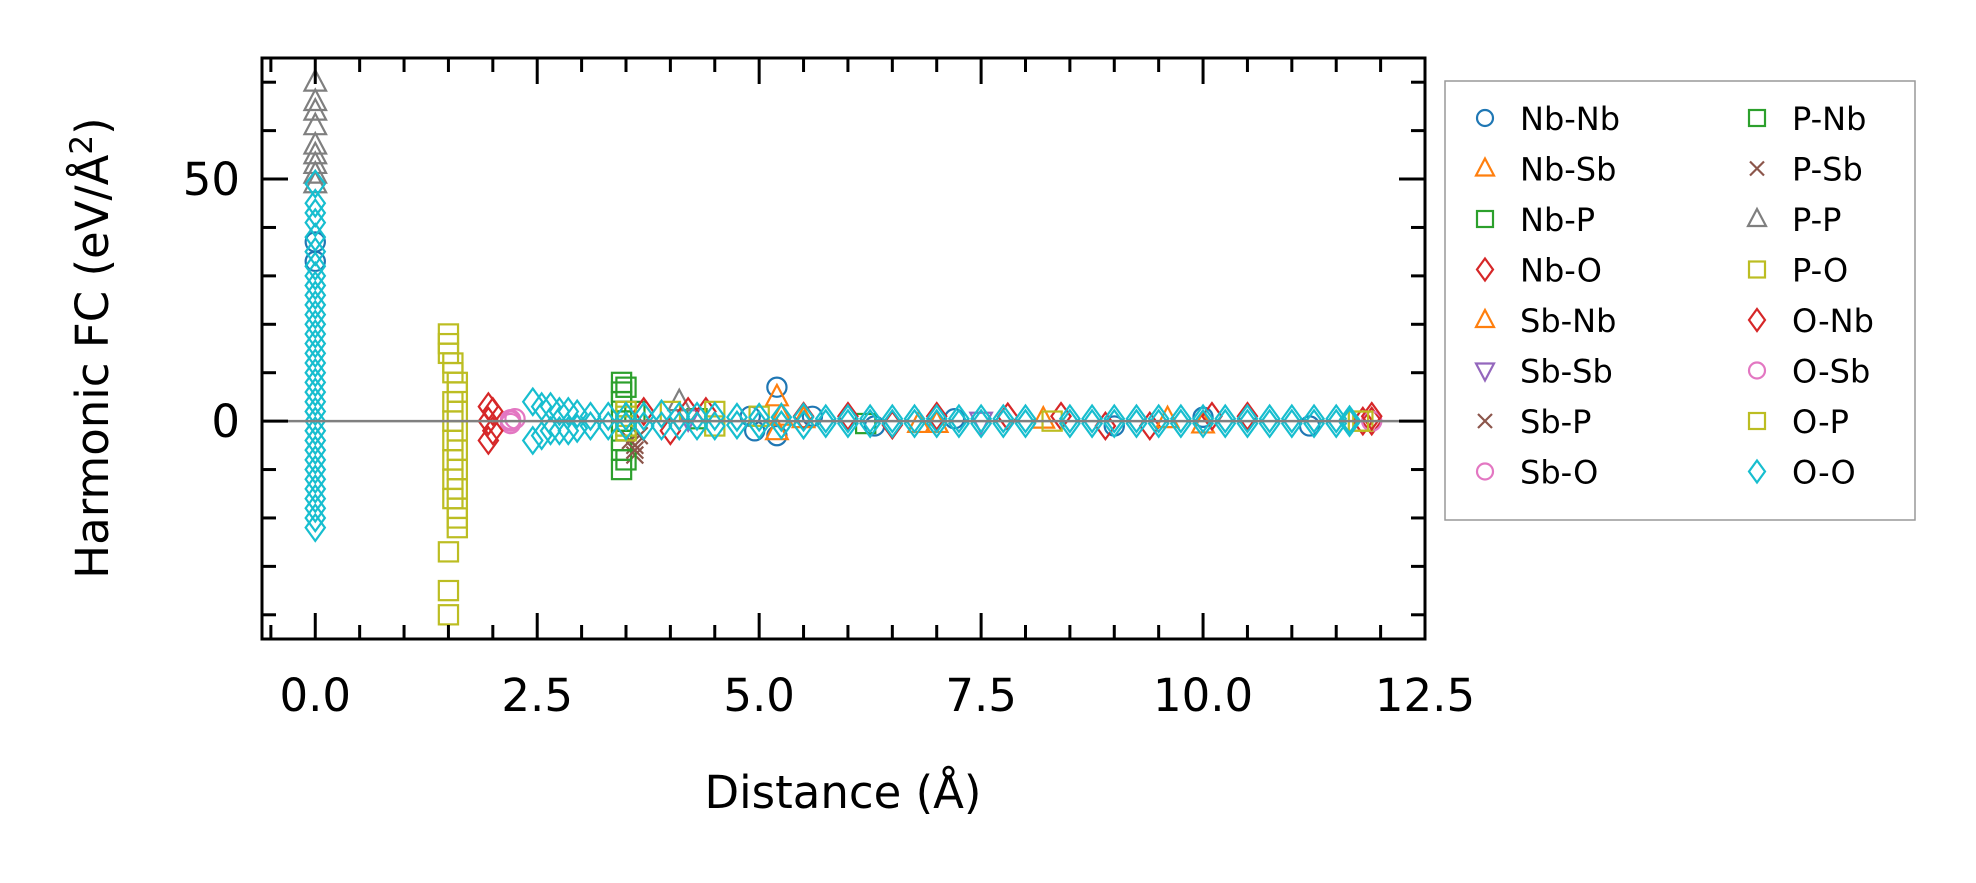 The image size is (1976, 883). I want to click on series-o-sb, so click(510, 419).